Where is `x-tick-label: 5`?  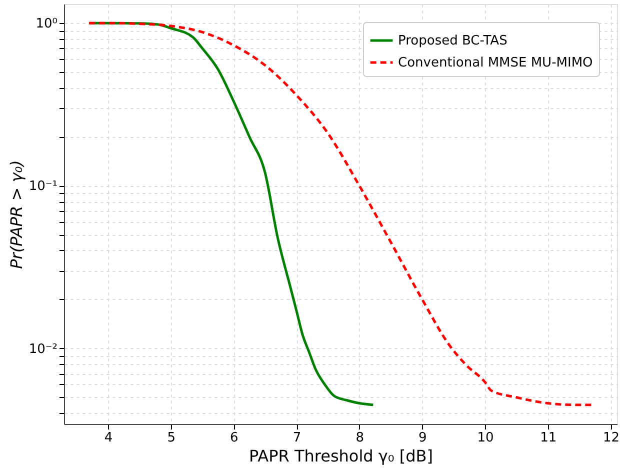 x-tick-label: 5 is located at coordinates (171, 438).